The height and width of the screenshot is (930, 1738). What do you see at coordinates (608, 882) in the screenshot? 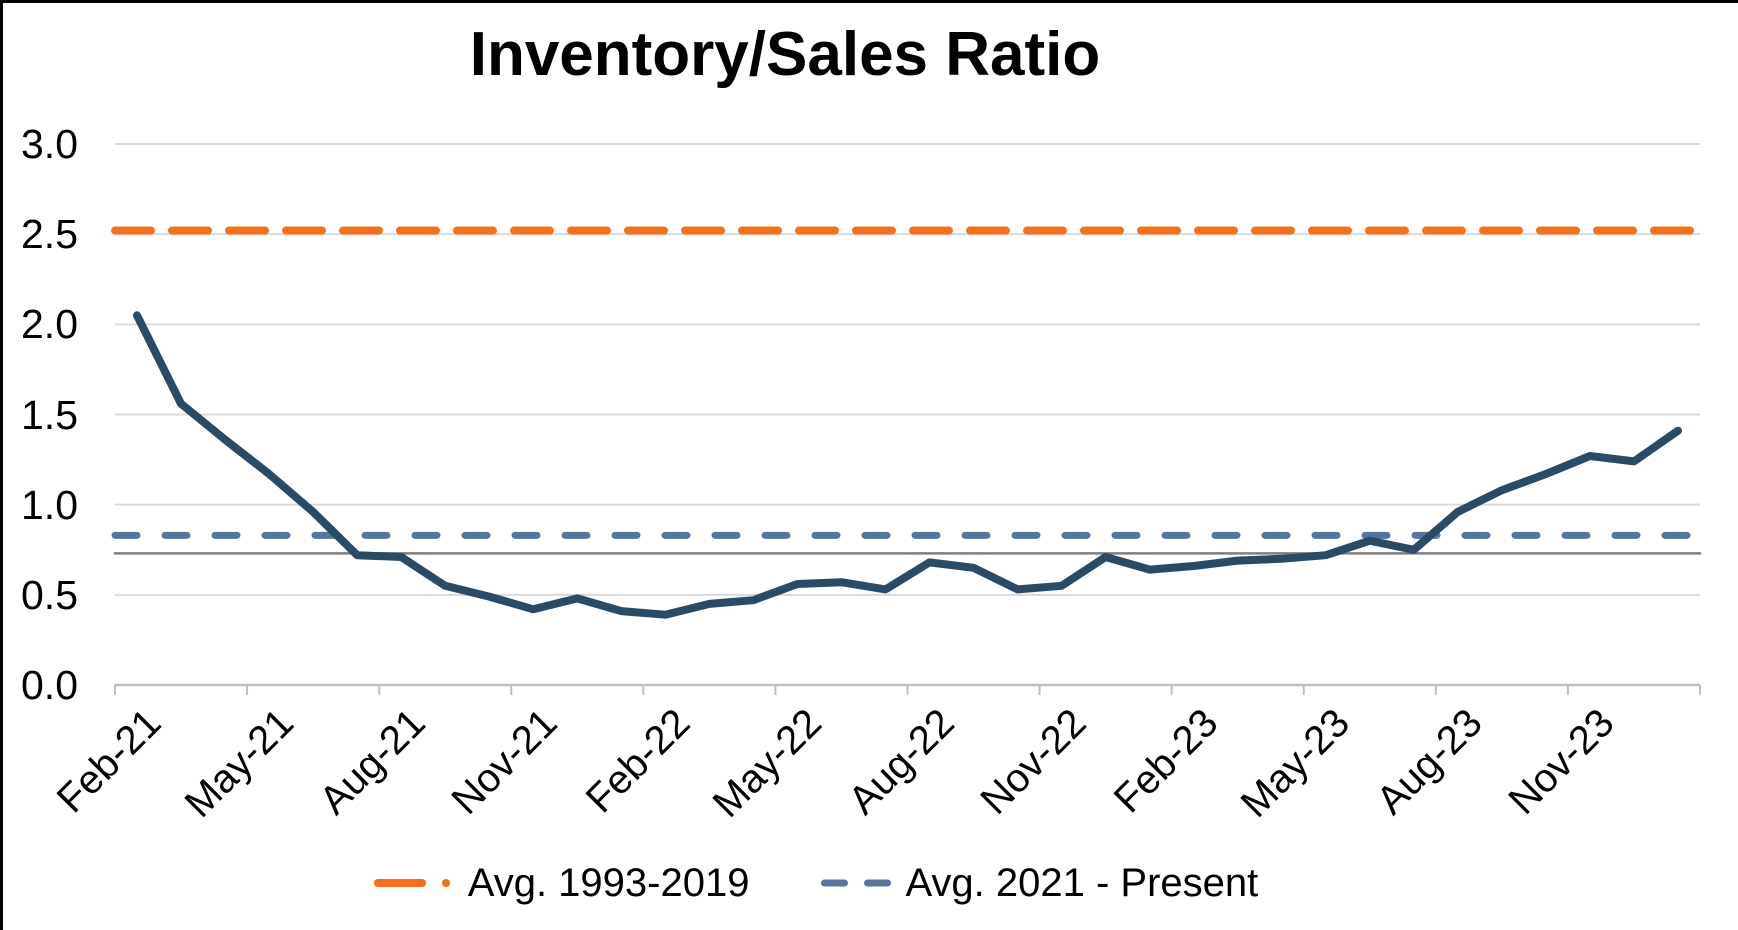
I see `legend-label-avg-1993-2019: Avg. 1993-2019` at bounding box center [608, 882].